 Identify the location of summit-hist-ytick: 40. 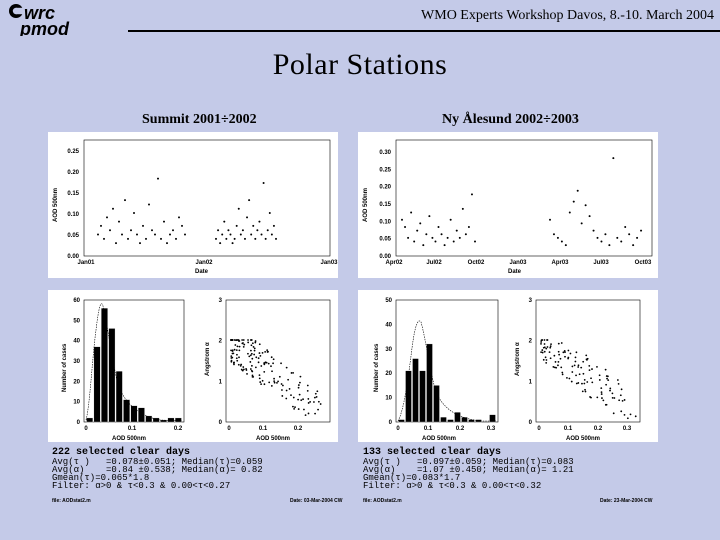
(76, 342).